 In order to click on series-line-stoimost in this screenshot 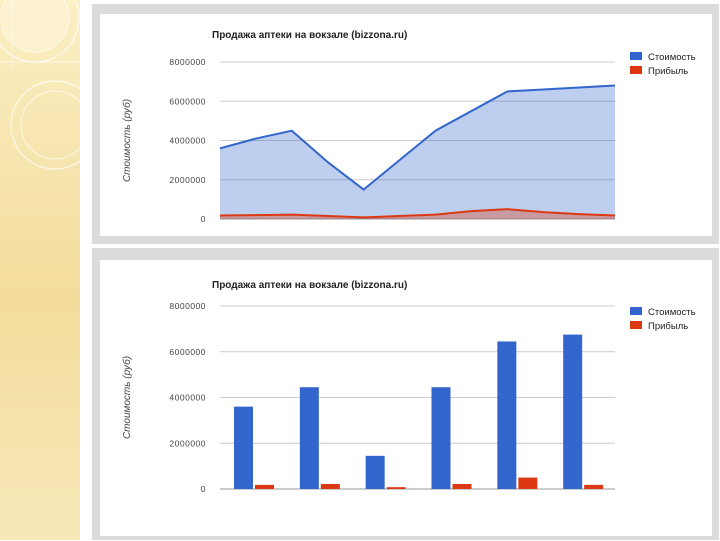, I will do `click(417, 137)`.